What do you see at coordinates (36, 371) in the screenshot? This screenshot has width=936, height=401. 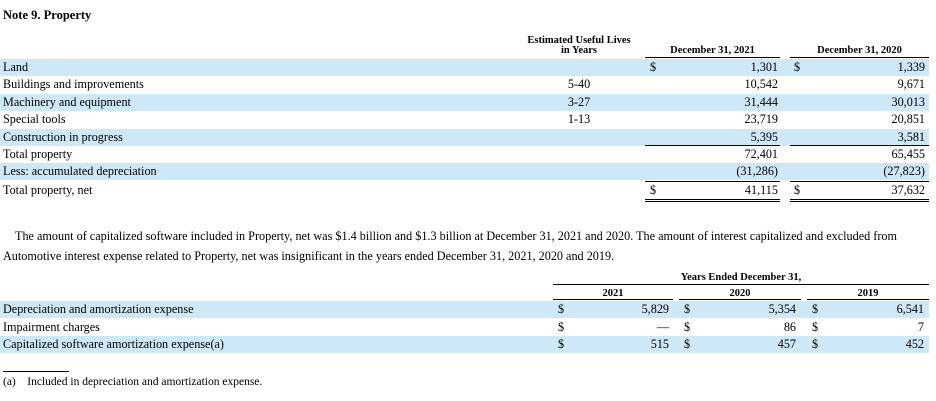 I see `footnote-rule` at bounding box center [36, 371].